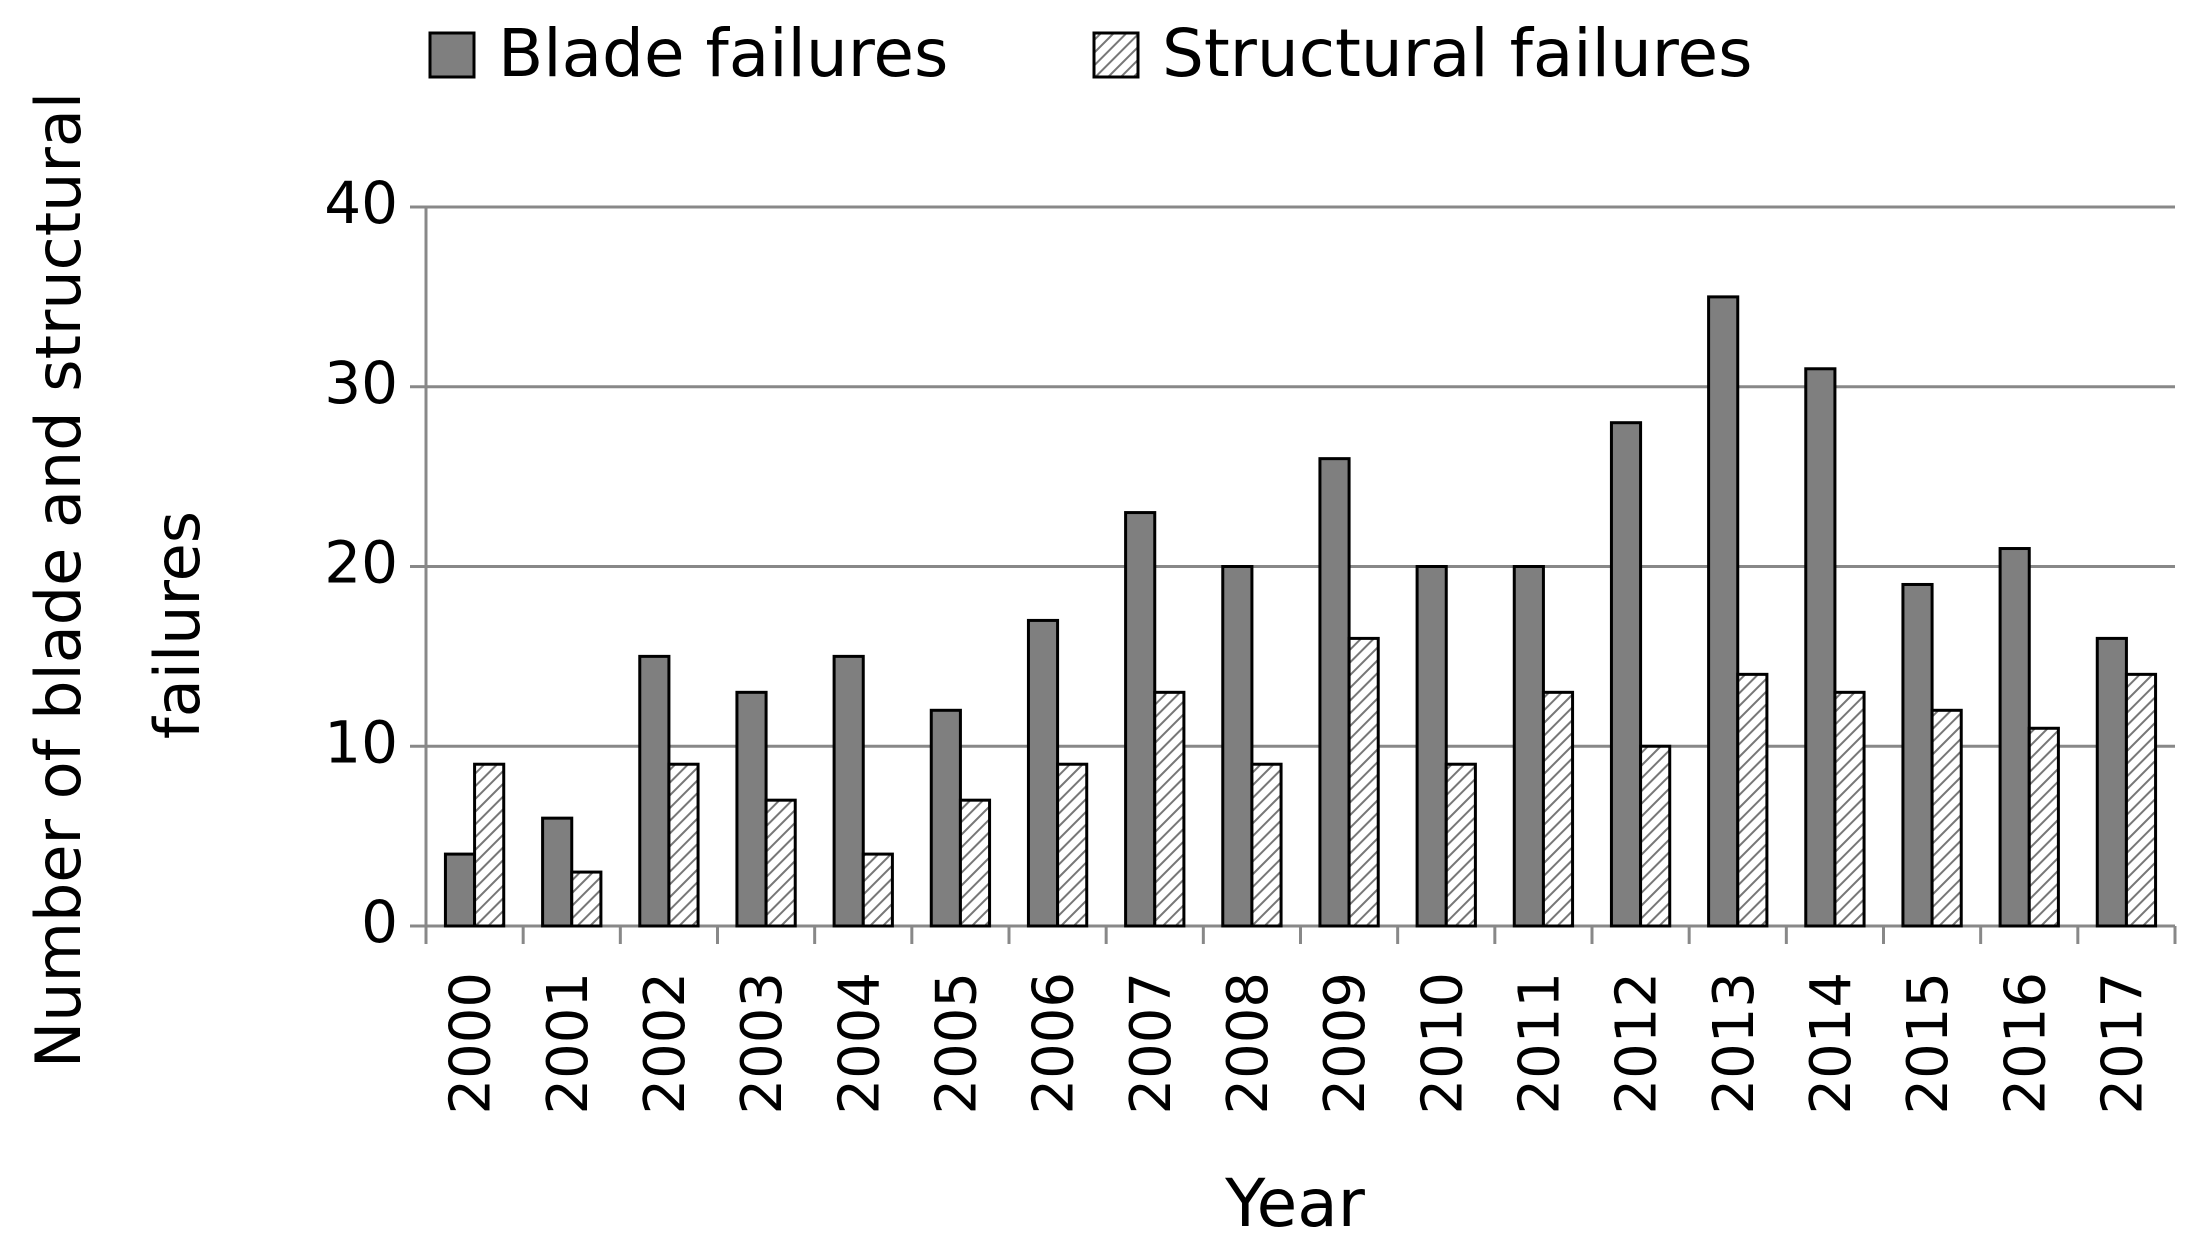 The width and height of the screenshot is (2193, 1256). What do you see at coordinates (379, 922) in the screenshot?
I see `y-tick-label: 0` at bounding box center [379, 922].